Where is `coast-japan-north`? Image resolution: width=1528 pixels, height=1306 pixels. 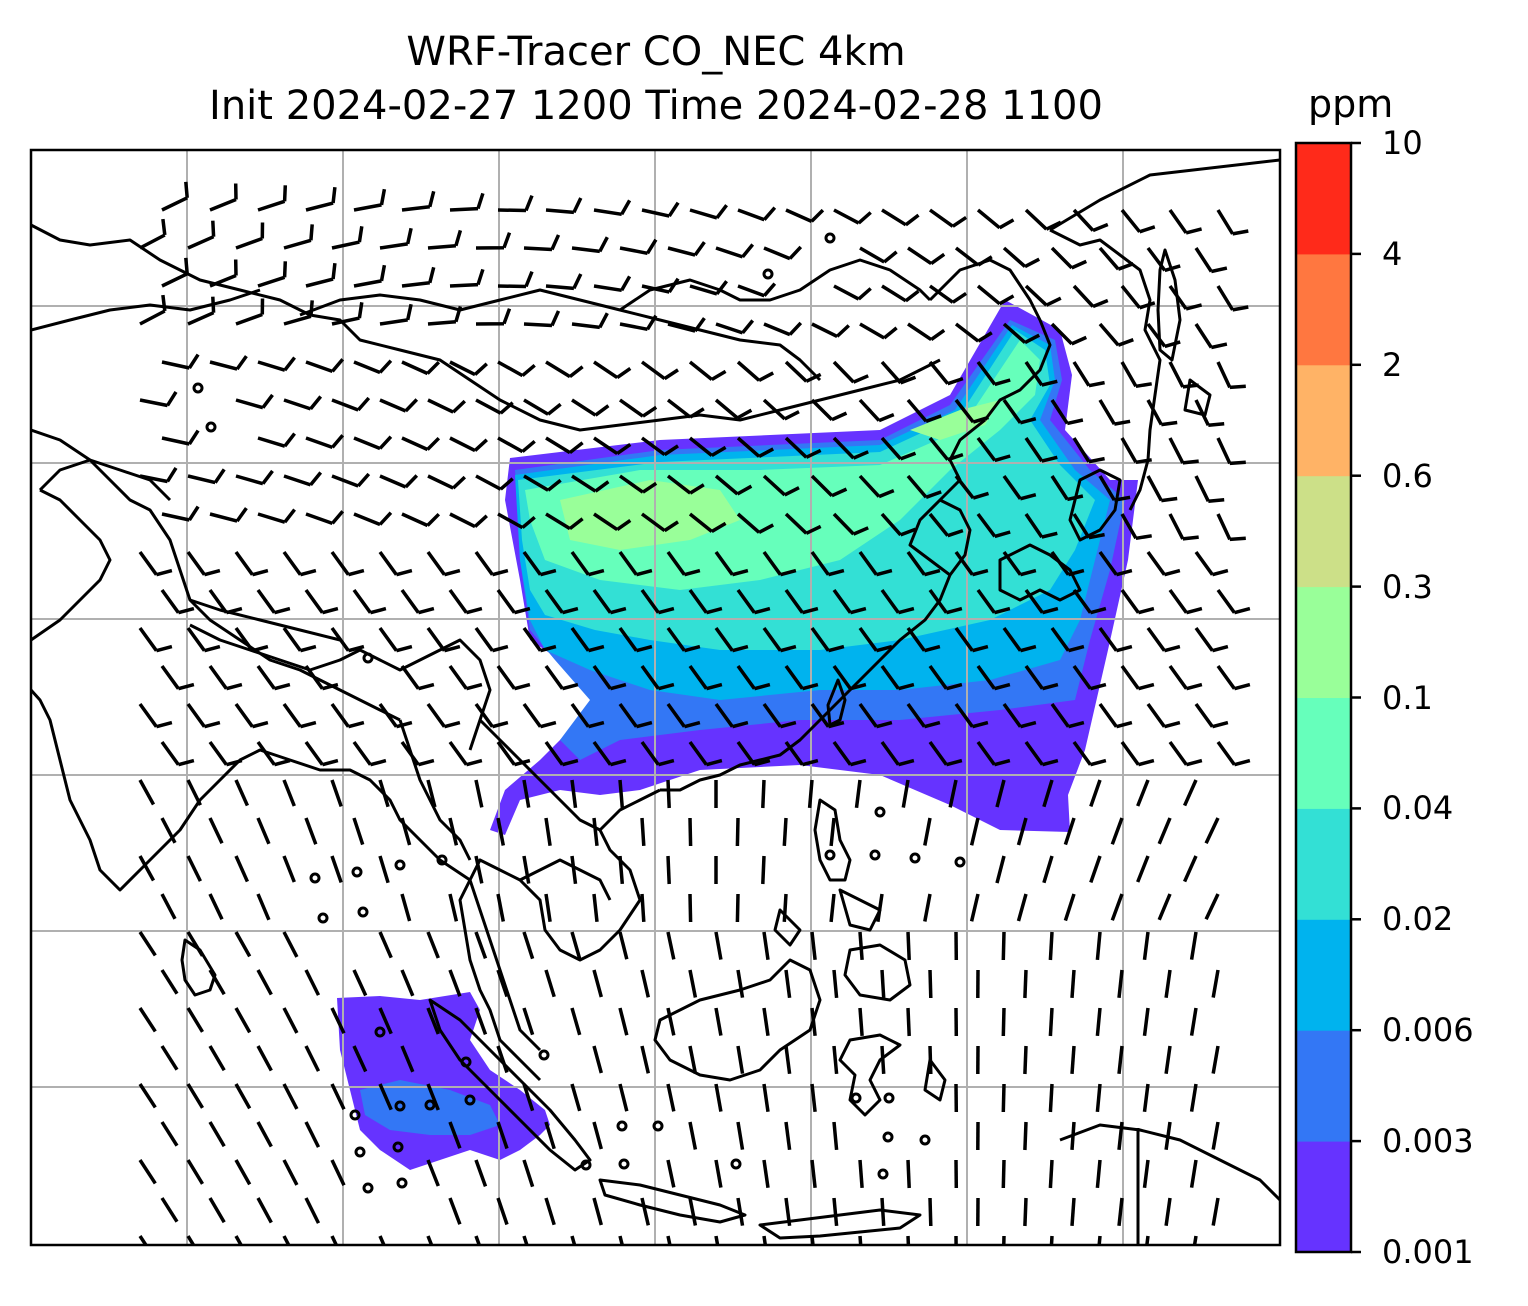
coast-japan-north is located at coordinates (1095, 505).